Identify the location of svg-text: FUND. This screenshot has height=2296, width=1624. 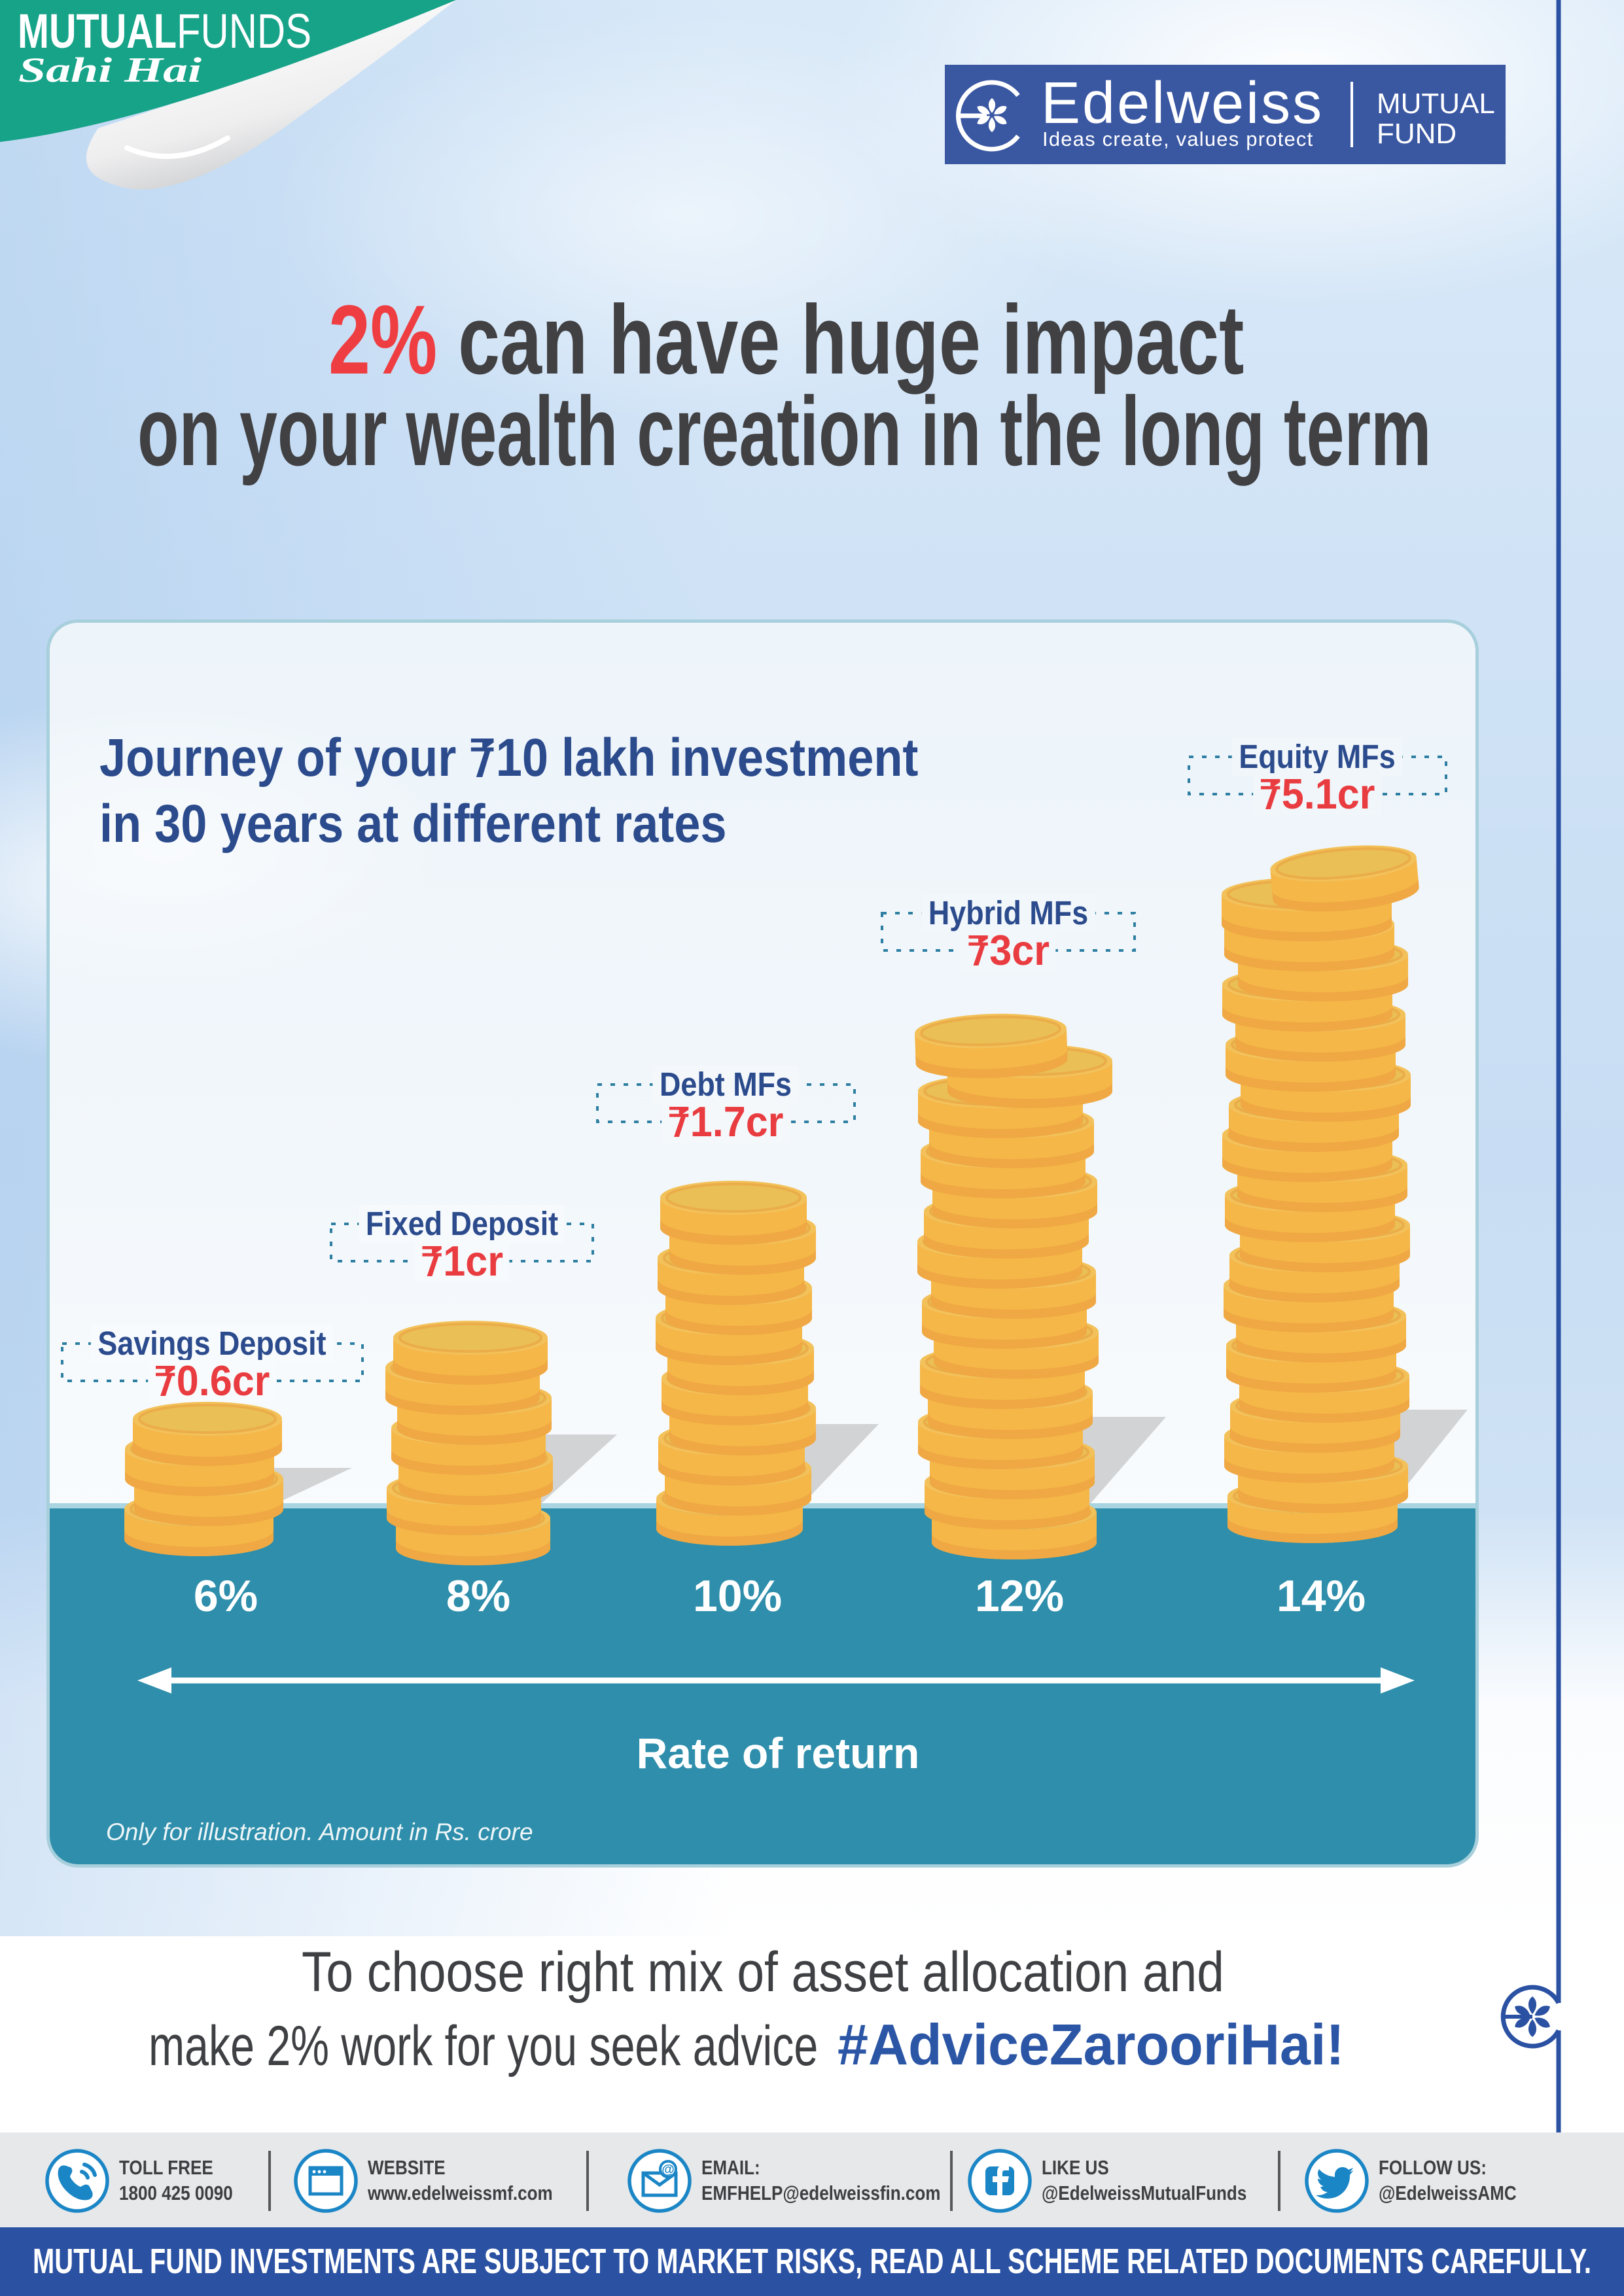
(1416, 134).